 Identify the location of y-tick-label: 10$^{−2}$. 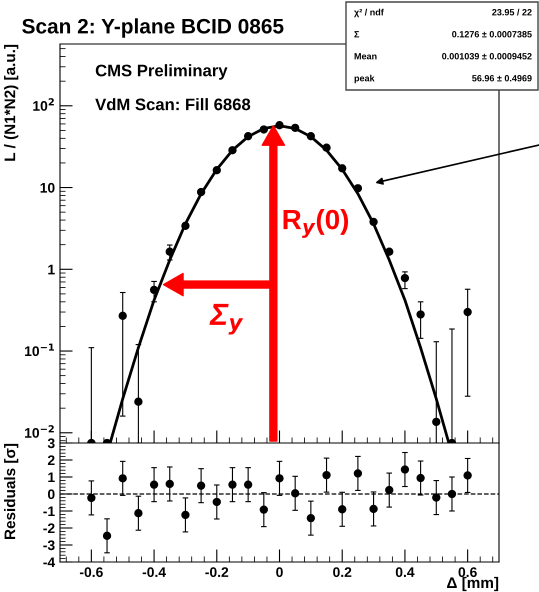
(39, 431).